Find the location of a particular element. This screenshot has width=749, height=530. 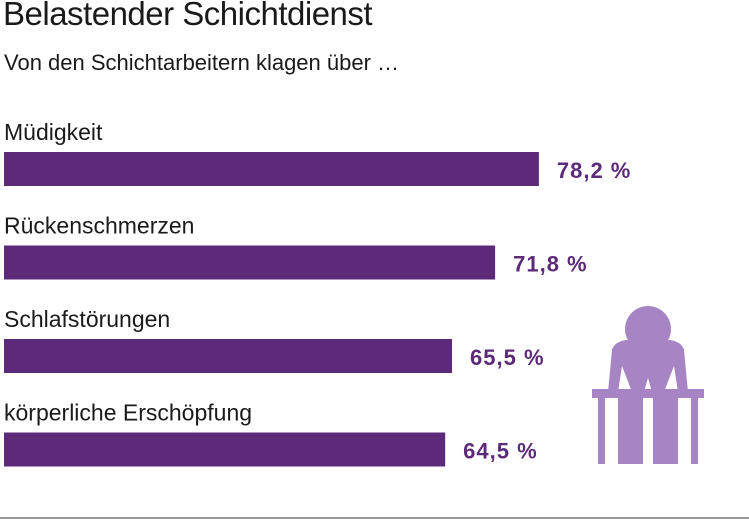

category-label: körperliche Erschöpfung is located at coordinates (128, 413).